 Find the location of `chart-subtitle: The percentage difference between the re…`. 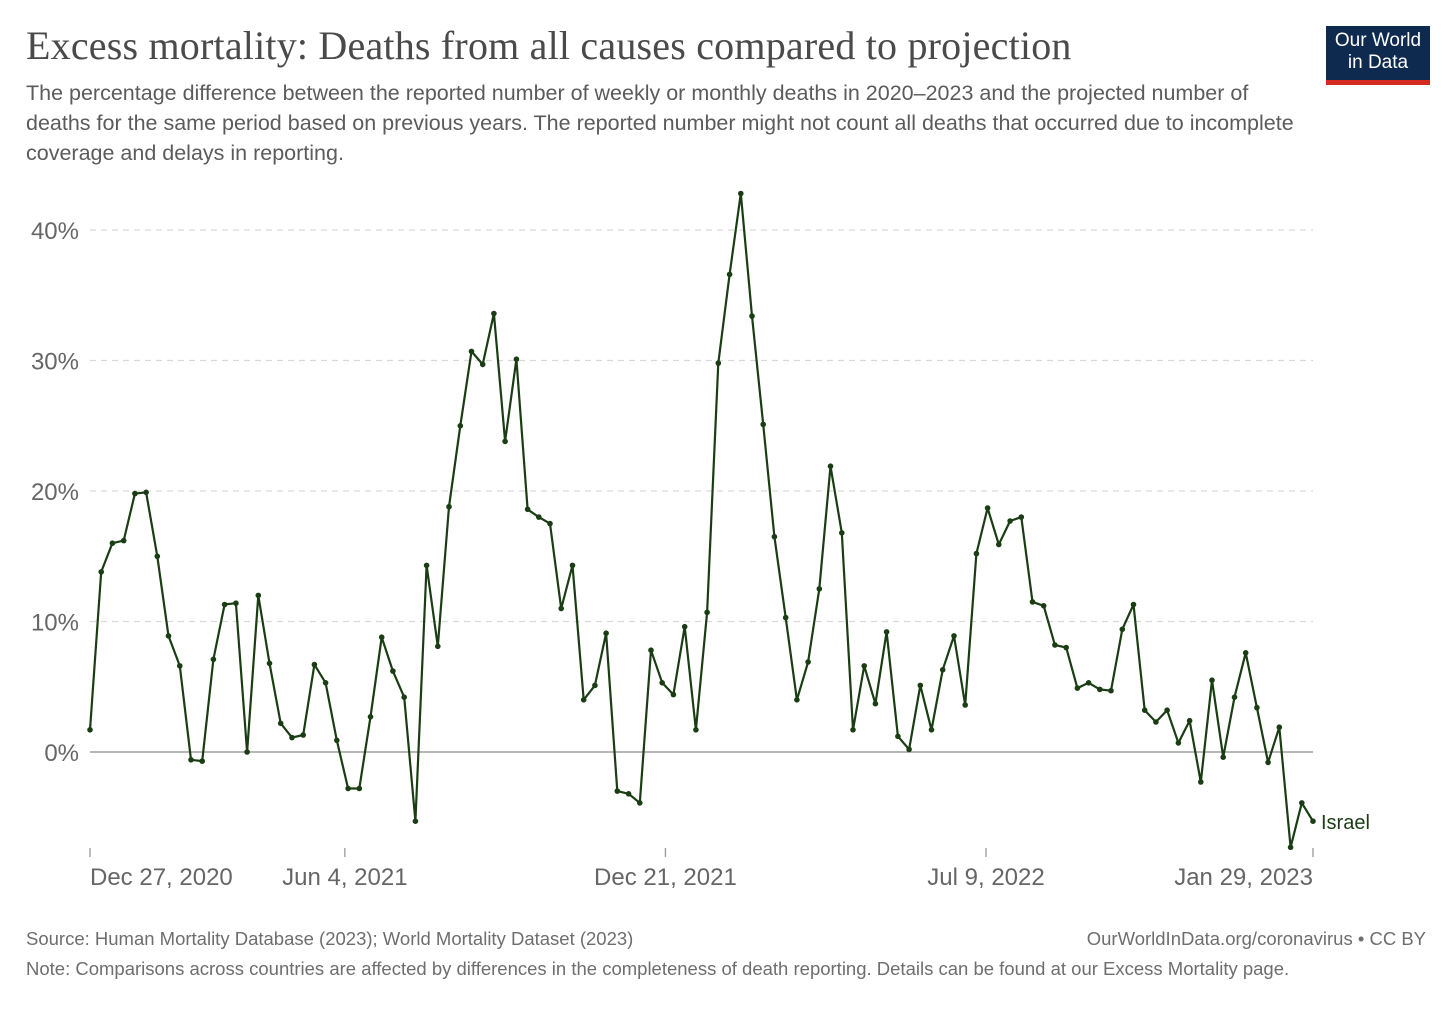

chart-subtitle: The percentage difference between the re… is located at coordinates (660, 123).